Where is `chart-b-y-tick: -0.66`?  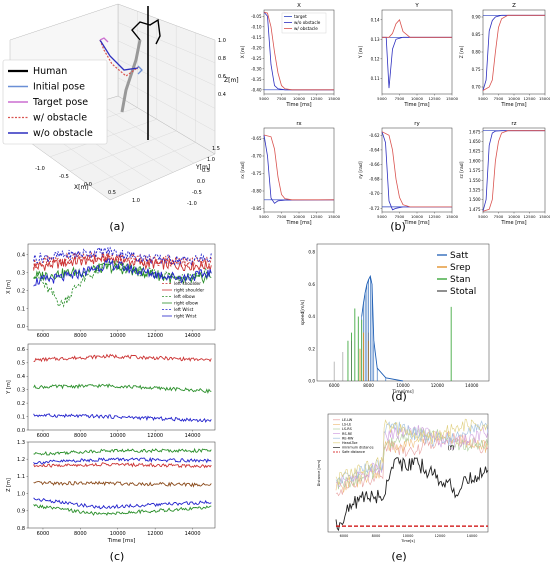 chart-b-y-tick: -0.66 is located at coordinates (374, 164).